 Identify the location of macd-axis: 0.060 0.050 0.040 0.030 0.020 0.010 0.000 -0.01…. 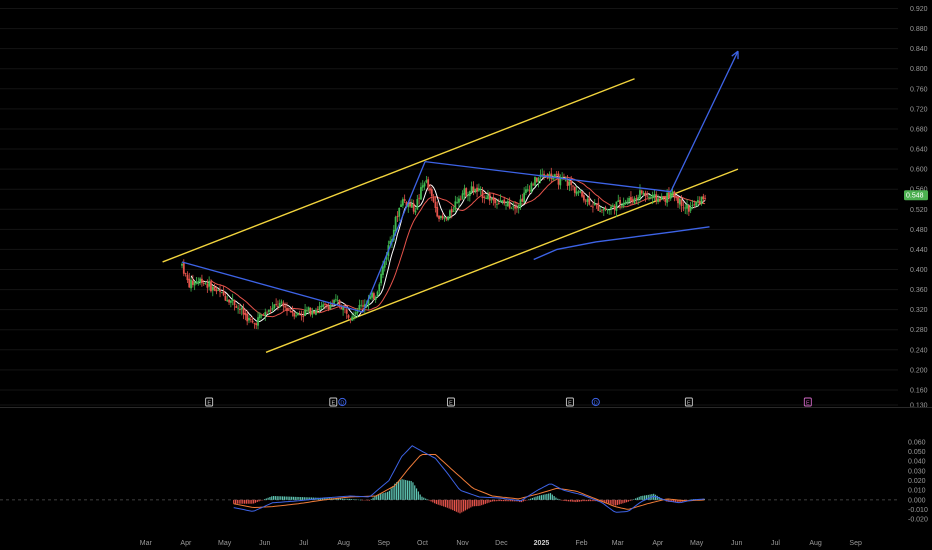
(918, 481).